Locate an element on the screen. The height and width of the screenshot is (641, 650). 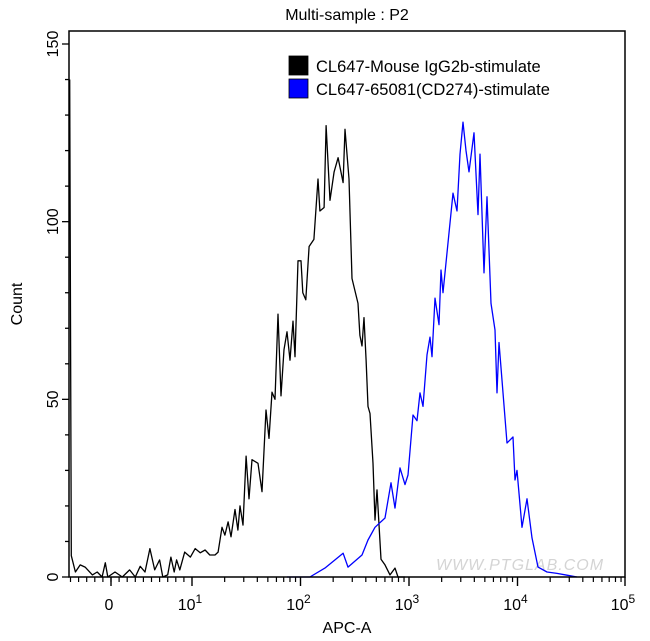
x-tick-label: 10³ is located at coordinates (407, 603).